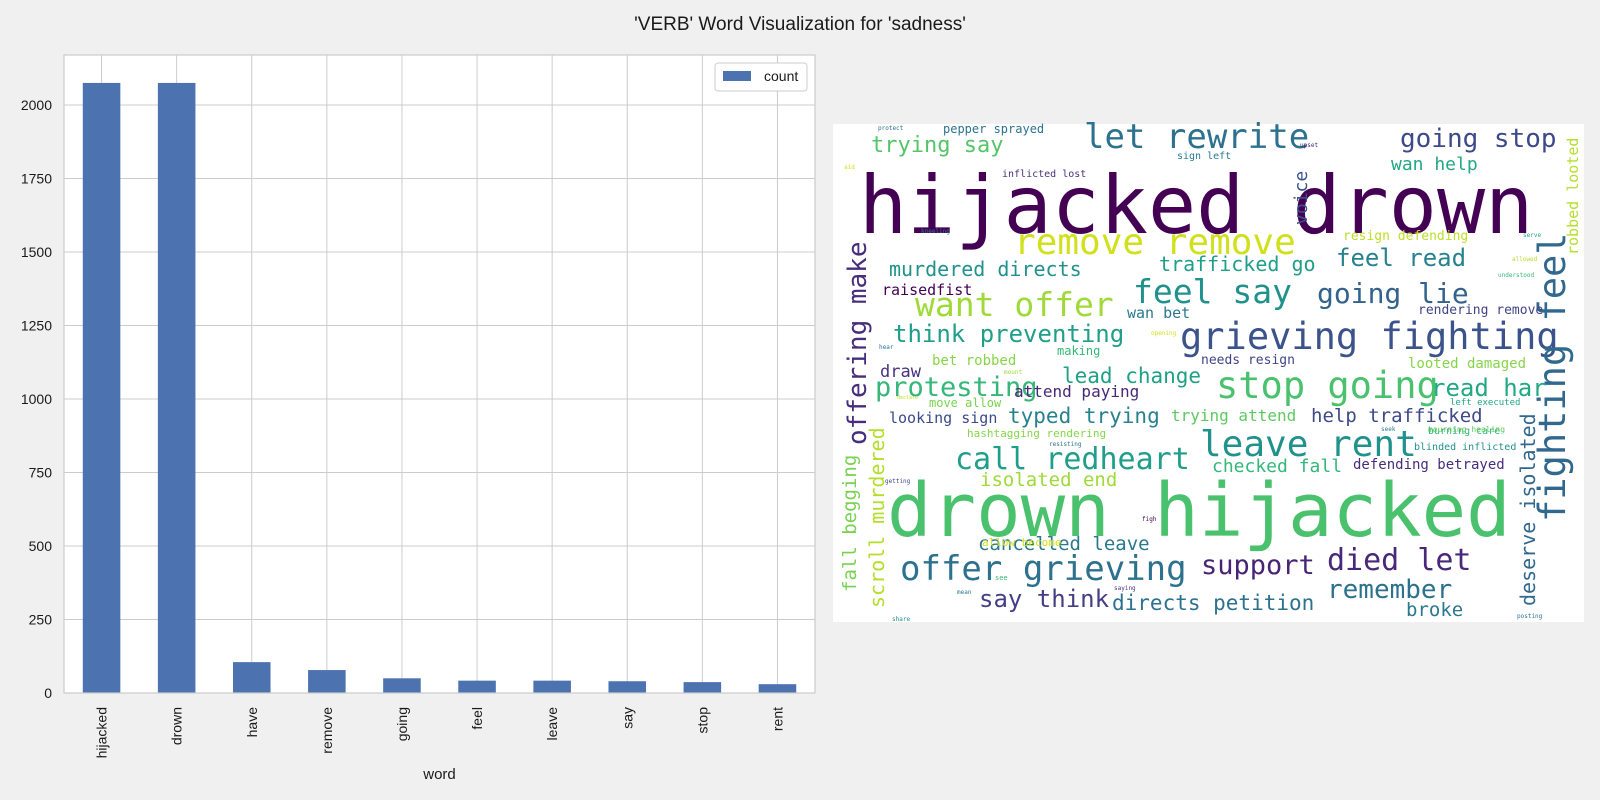 This screenshot has width=1600, height=800. I want to click on y-tick-label: 1250, so click(36, 325).